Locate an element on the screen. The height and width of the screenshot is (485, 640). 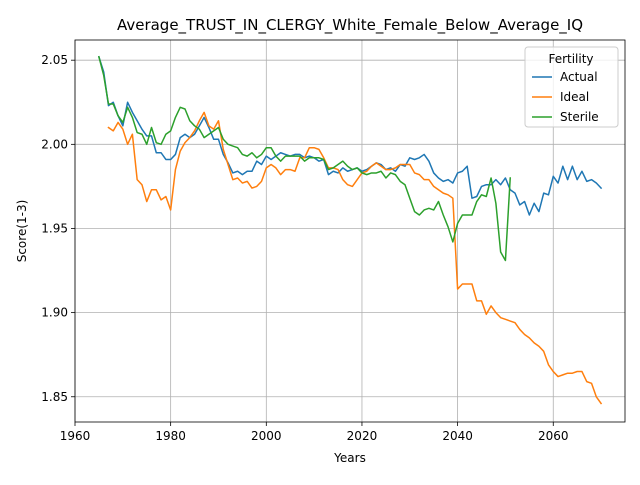
x-tick-label: 1960 is located at coordinates (75, 436).